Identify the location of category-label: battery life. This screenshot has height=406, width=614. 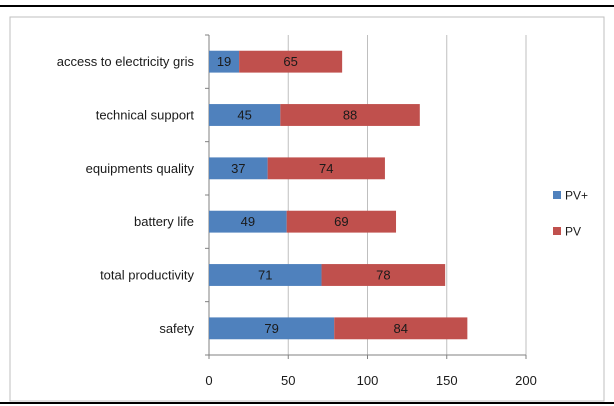
(164, 221).